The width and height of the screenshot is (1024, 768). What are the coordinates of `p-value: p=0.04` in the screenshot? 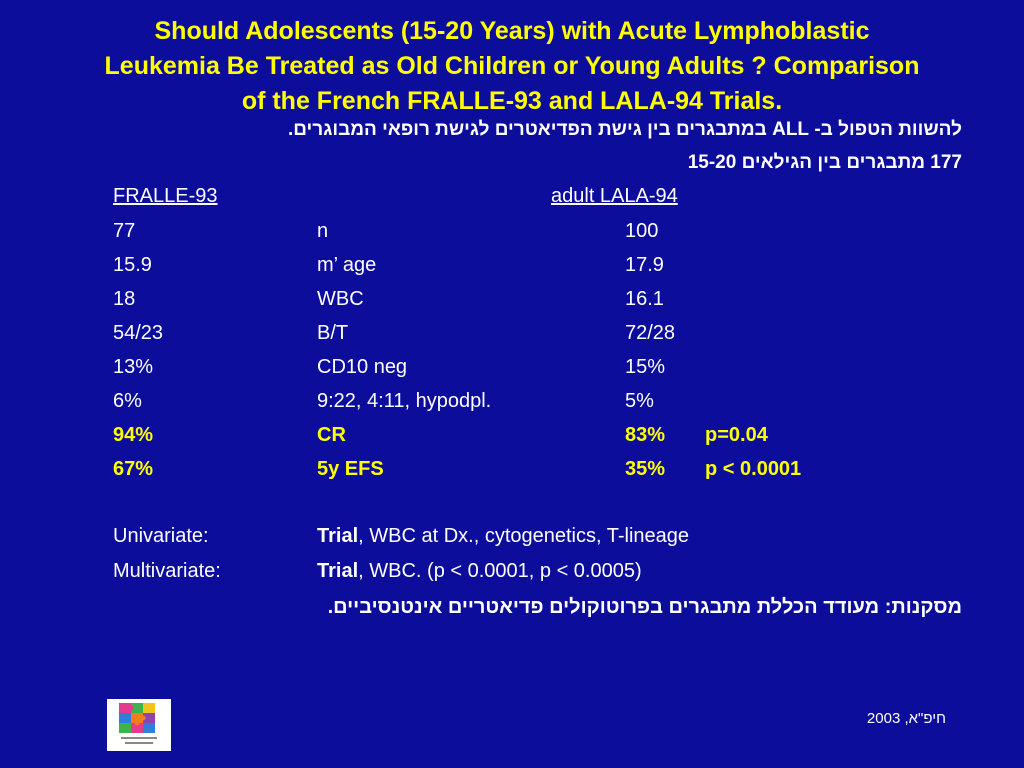 It's located at (736, 435).